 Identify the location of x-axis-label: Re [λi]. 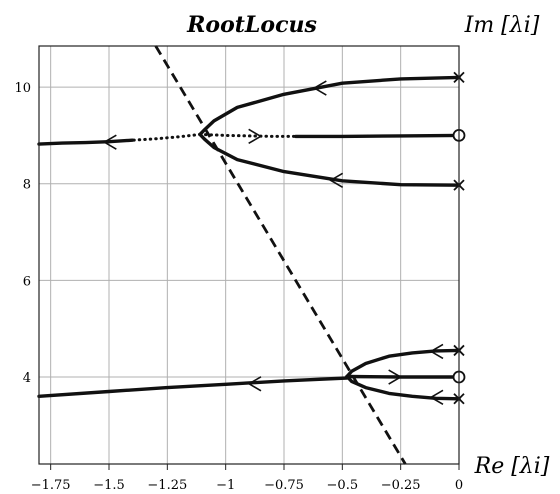
(512, 466).